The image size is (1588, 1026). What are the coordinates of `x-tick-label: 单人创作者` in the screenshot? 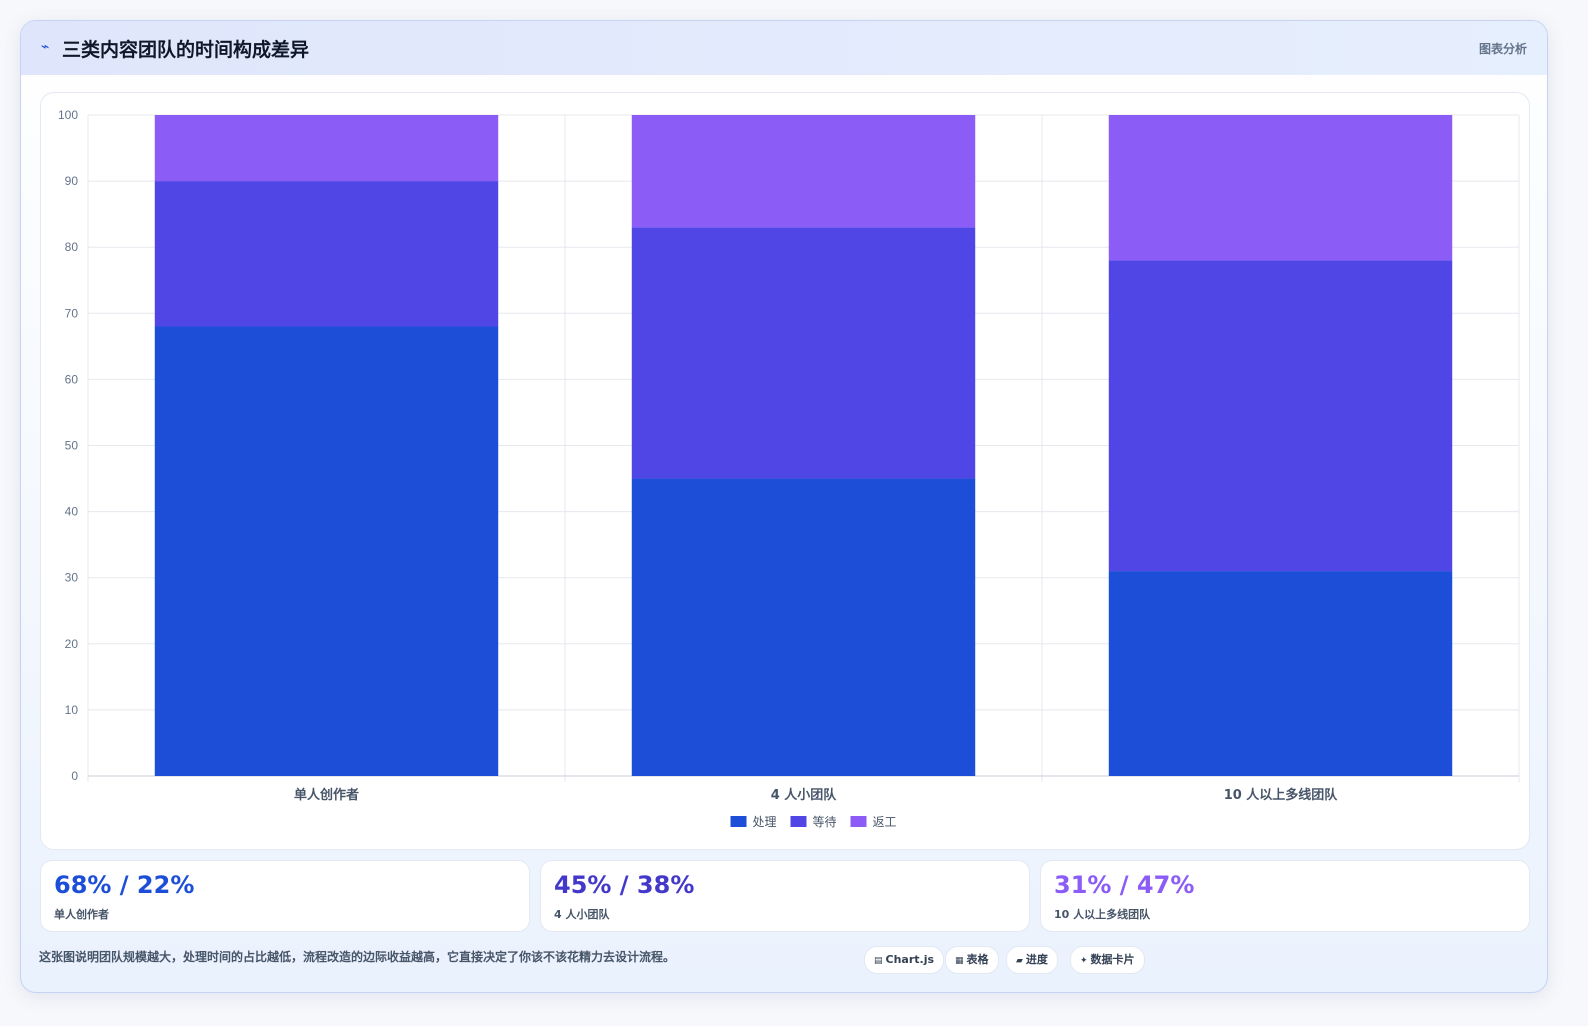 It's located at (326, 795).